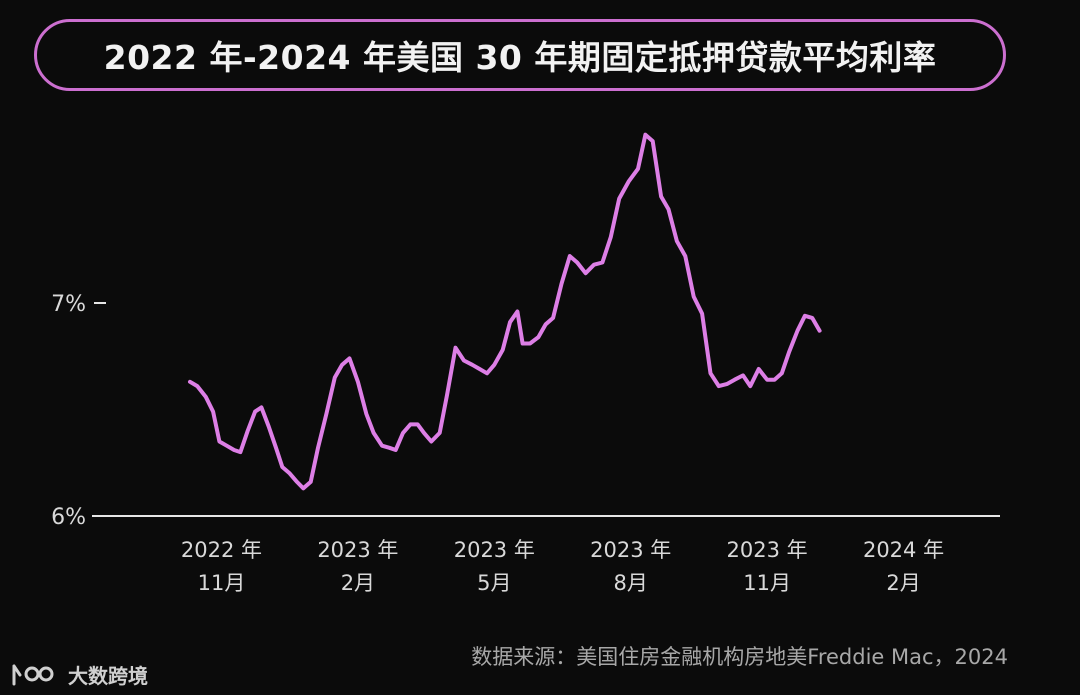 The image size is (1080, 695). What do you see at coordinates (739, 657) in the screenshot?
I see `source-note: 数据来源：美国住房金融机构房地美Freddie Mac，2024` at bounding box center [739, 657].